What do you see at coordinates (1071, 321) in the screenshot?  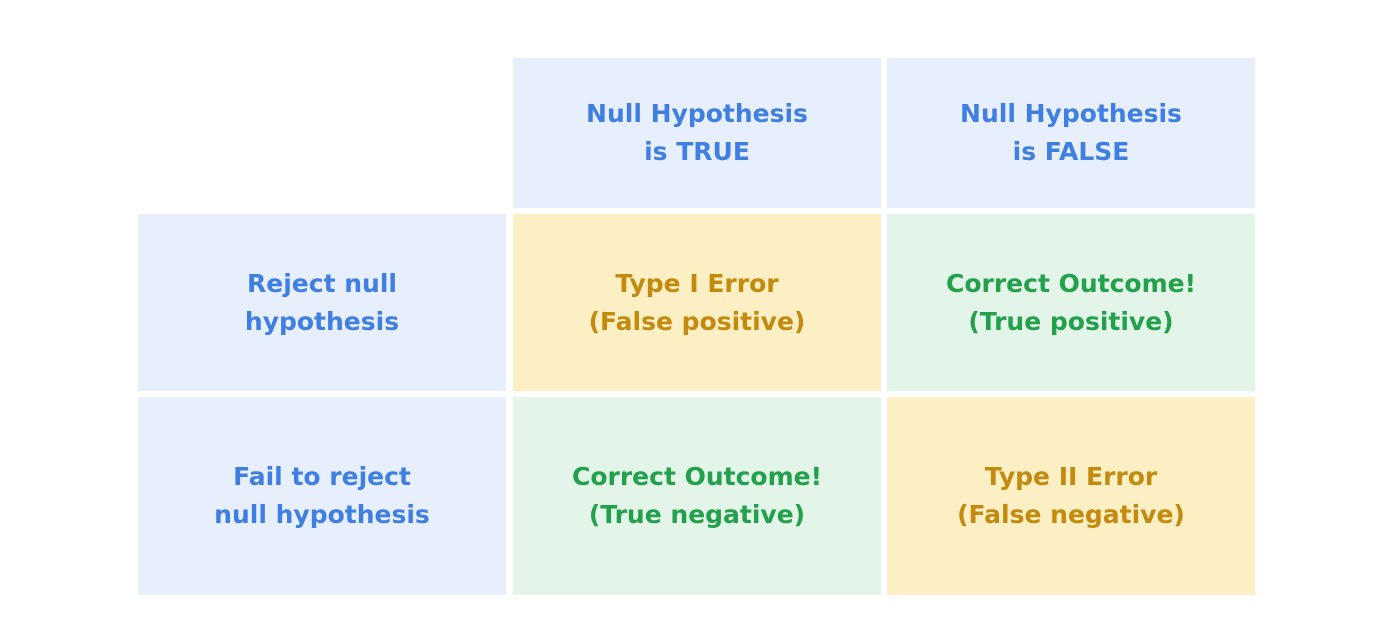 I see `cell-line: (True positive)` at bounding box center [1071, 321].